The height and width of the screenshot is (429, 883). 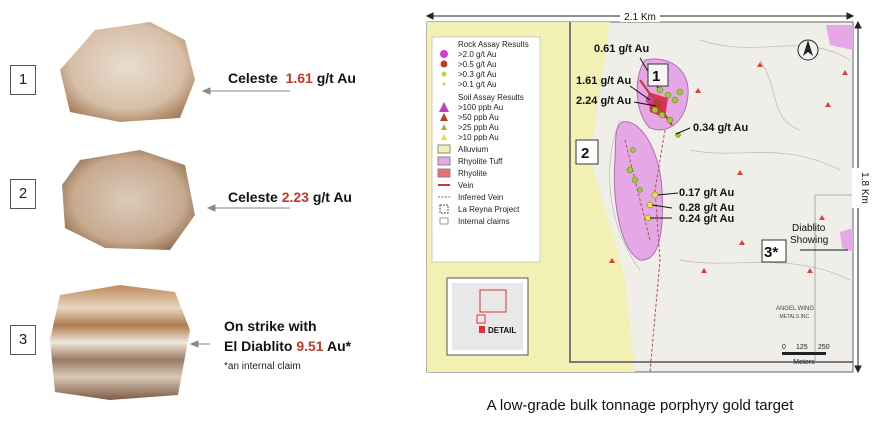 I want to click on legend-label: Rhyolite Tuff, so click(x=480, y=161).